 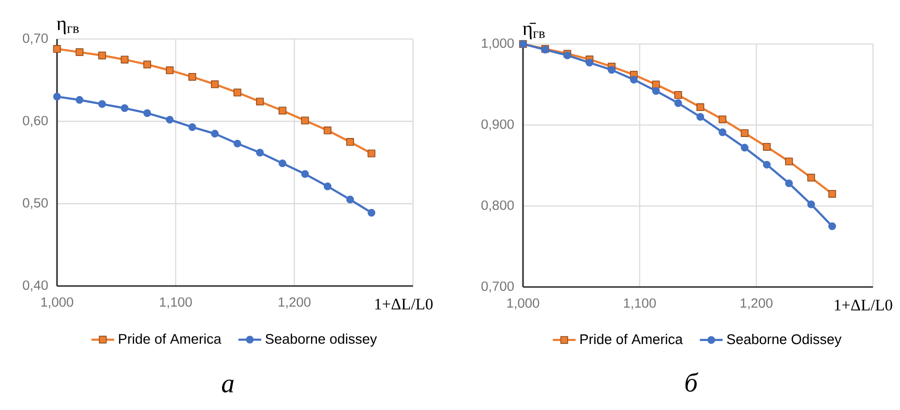 What do you see at coordinates (497, 206) in the screenshot?
I see `y-tick-label: 0,800` at bounding box center [497, 206].